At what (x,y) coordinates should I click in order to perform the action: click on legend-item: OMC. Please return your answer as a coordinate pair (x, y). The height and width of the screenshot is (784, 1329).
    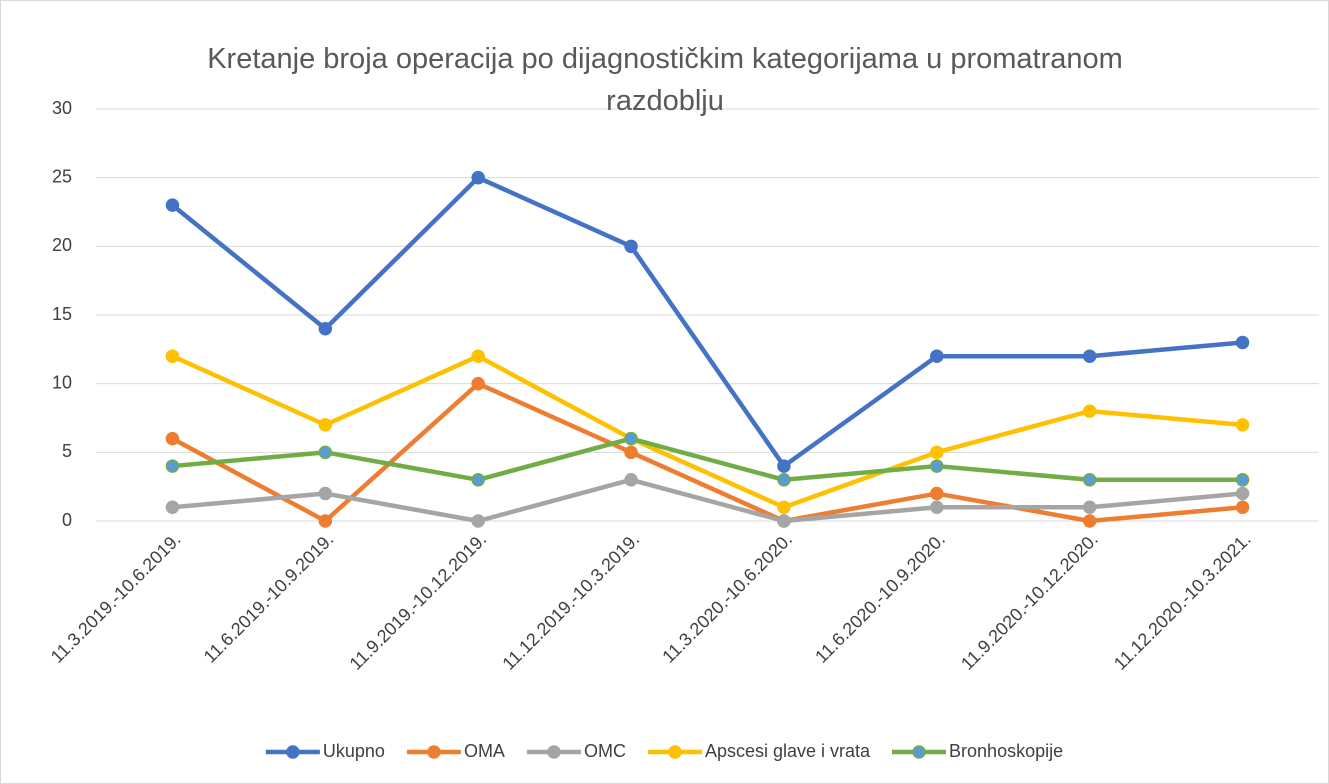
    Looking at the image, I should click on (576, 751).